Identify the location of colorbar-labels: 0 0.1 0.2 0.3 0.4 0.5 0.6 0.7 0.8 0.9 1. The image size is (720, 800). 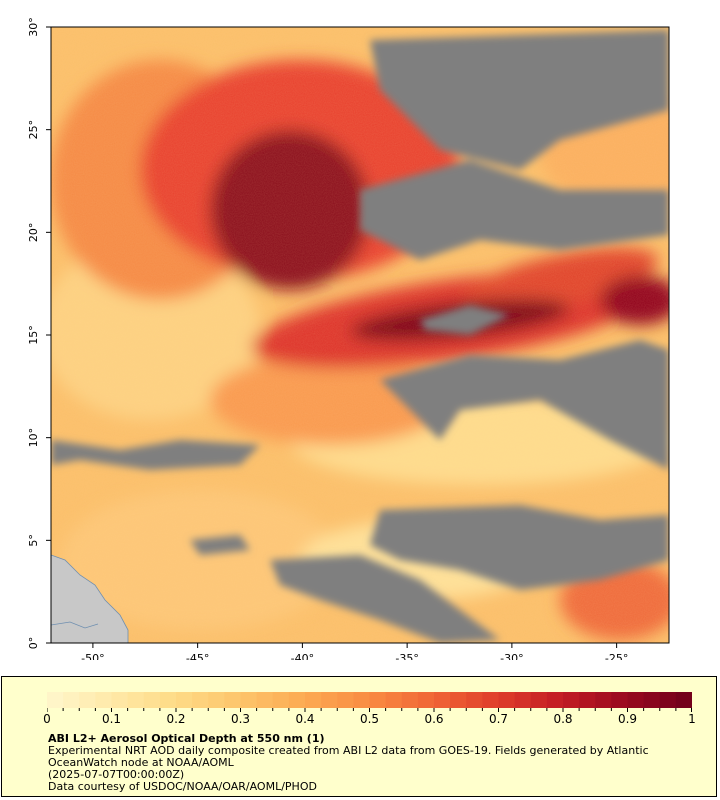
(360, 720).